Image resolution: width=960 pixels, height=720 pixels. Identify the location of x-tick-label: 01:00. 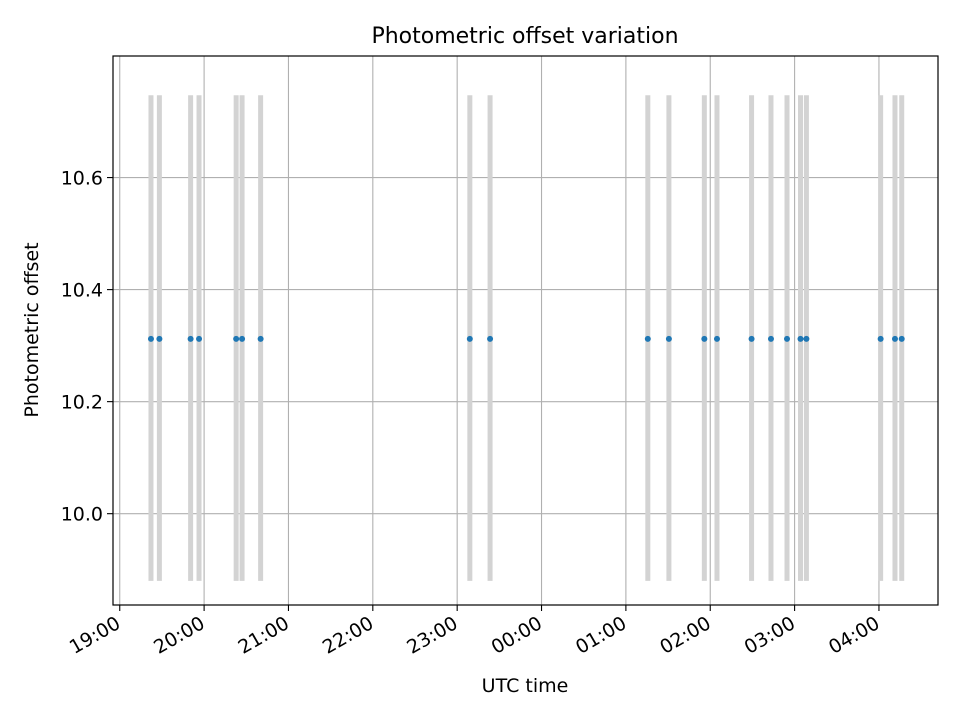
(601, 635).